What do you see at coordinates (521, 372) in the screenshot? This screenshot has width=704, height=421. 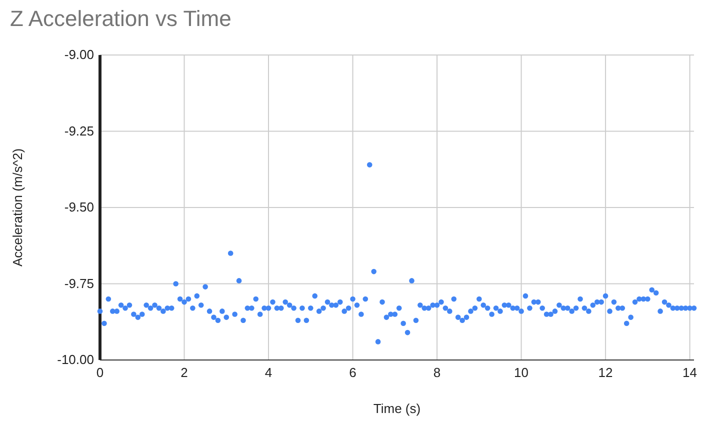 I see `x-tick-label: 10` at bounding box center [521, 372].